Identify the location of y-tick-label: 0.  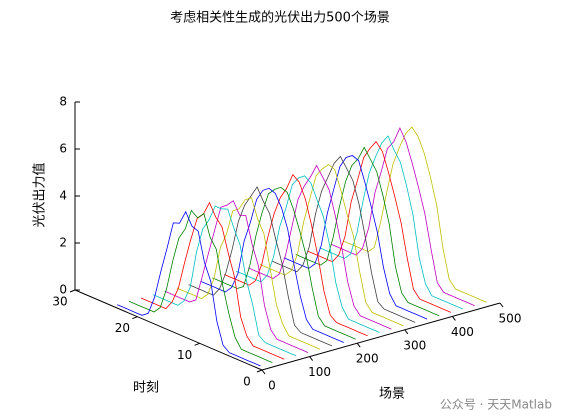
(247, 382).